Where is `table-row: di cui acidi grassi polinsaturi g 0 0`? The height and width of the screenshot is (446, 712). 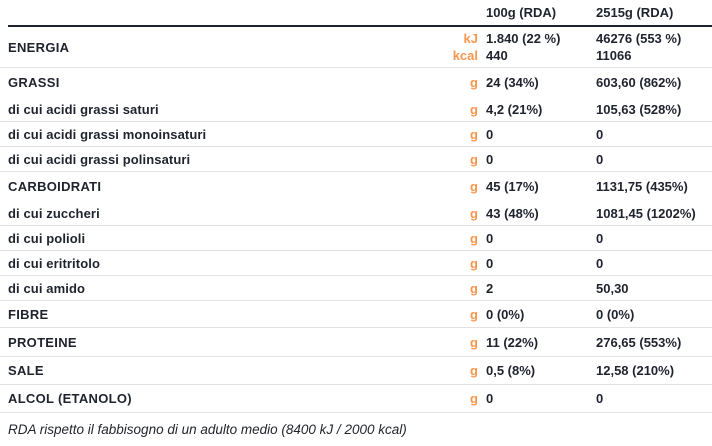 table-row: di cui acidi grassi polinsaturi g 0 0 is located at coordinates (356, 159).